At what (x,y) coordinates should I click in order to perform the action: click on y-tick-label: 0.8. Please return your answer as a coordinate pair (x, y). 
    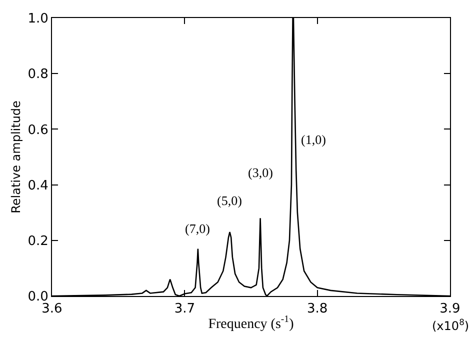
    Looking at the image, I should click on (38, 74).